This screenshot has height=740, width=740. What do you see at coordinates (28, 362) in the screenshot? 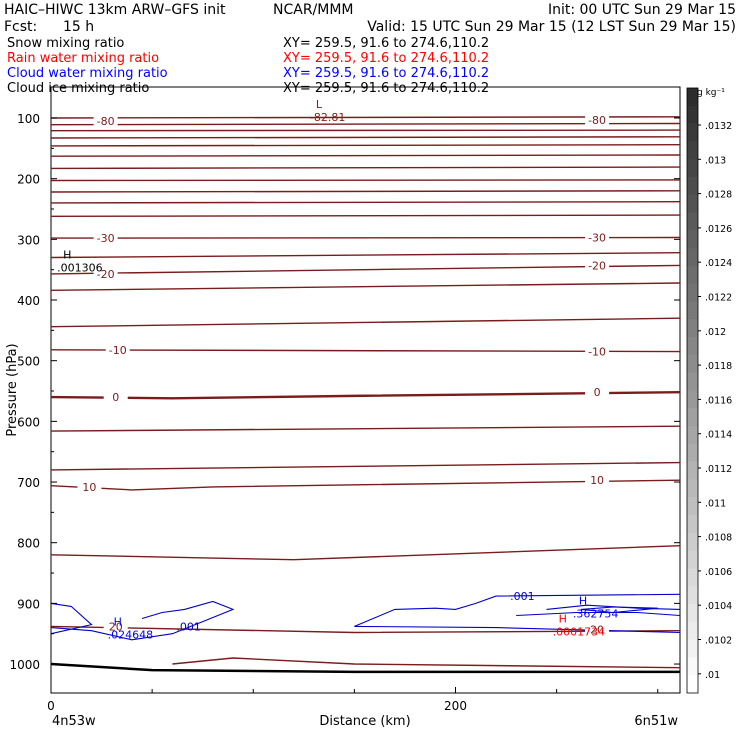
I see `y-tick-label: 500` at bounding box center [28, 362].